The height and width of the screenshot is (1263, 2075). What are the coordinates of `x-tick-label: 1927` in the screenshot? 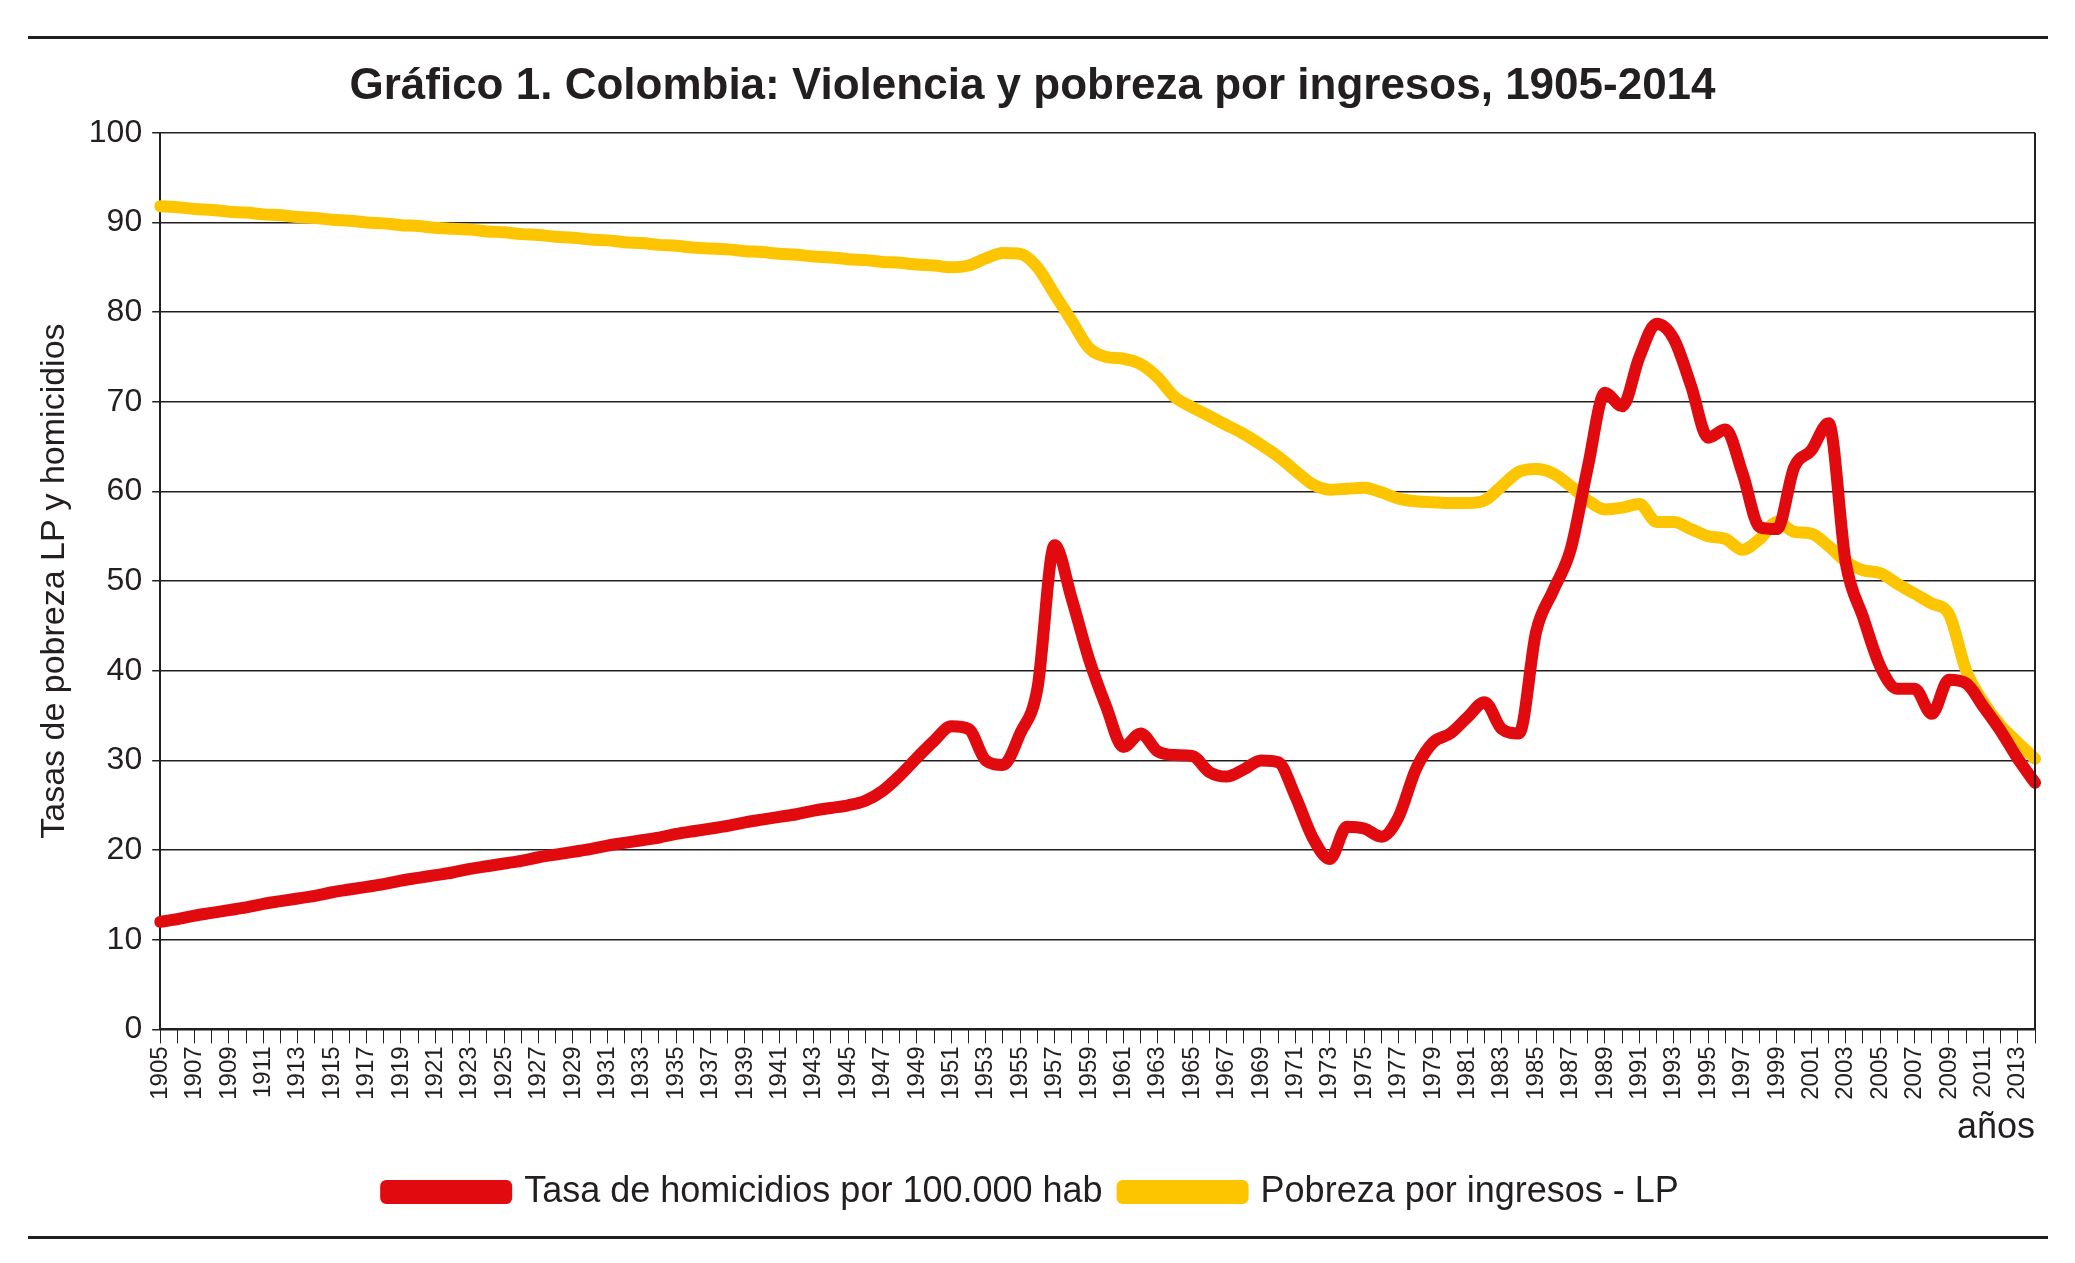 It's located at (537, 1073).